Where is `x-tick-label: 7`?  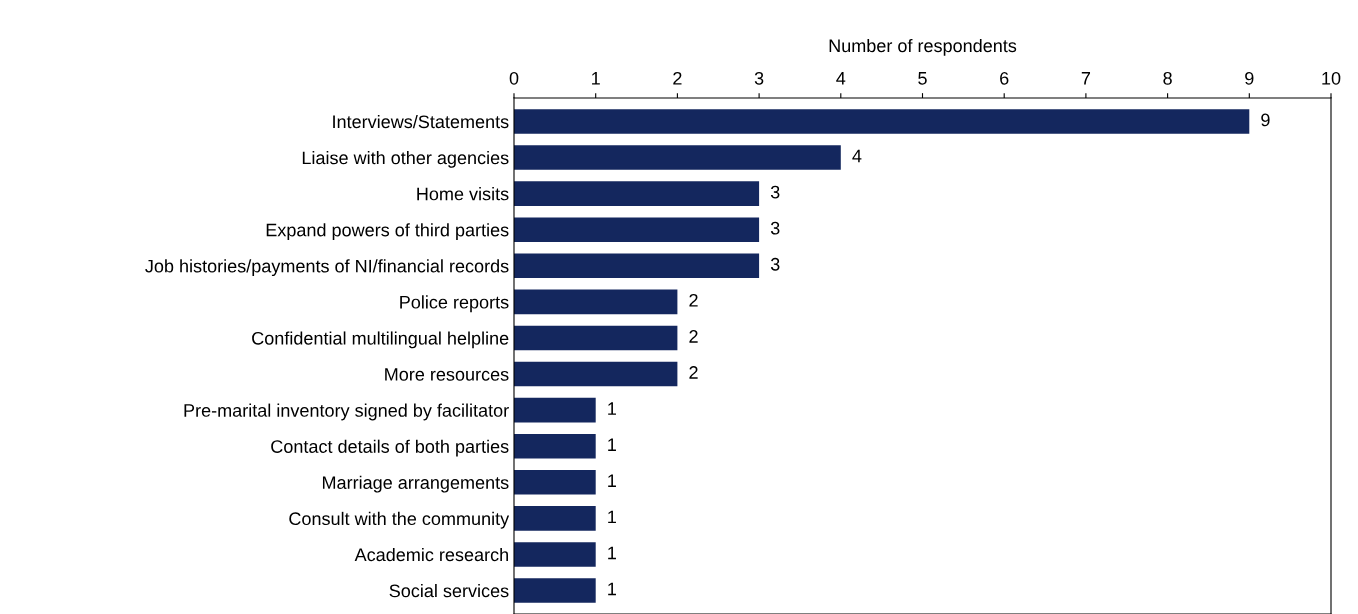 x-tick-label: 7 is located at coordinates (1086, 78).